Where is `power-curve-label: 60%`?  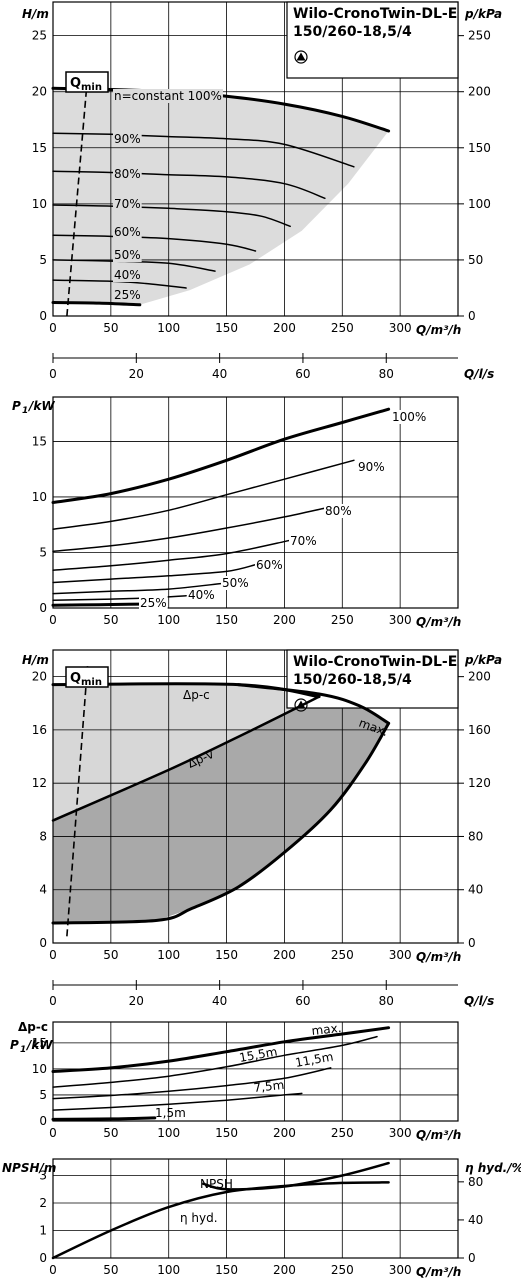 power-curve-label: 60% is located at coordinates (269, 565).